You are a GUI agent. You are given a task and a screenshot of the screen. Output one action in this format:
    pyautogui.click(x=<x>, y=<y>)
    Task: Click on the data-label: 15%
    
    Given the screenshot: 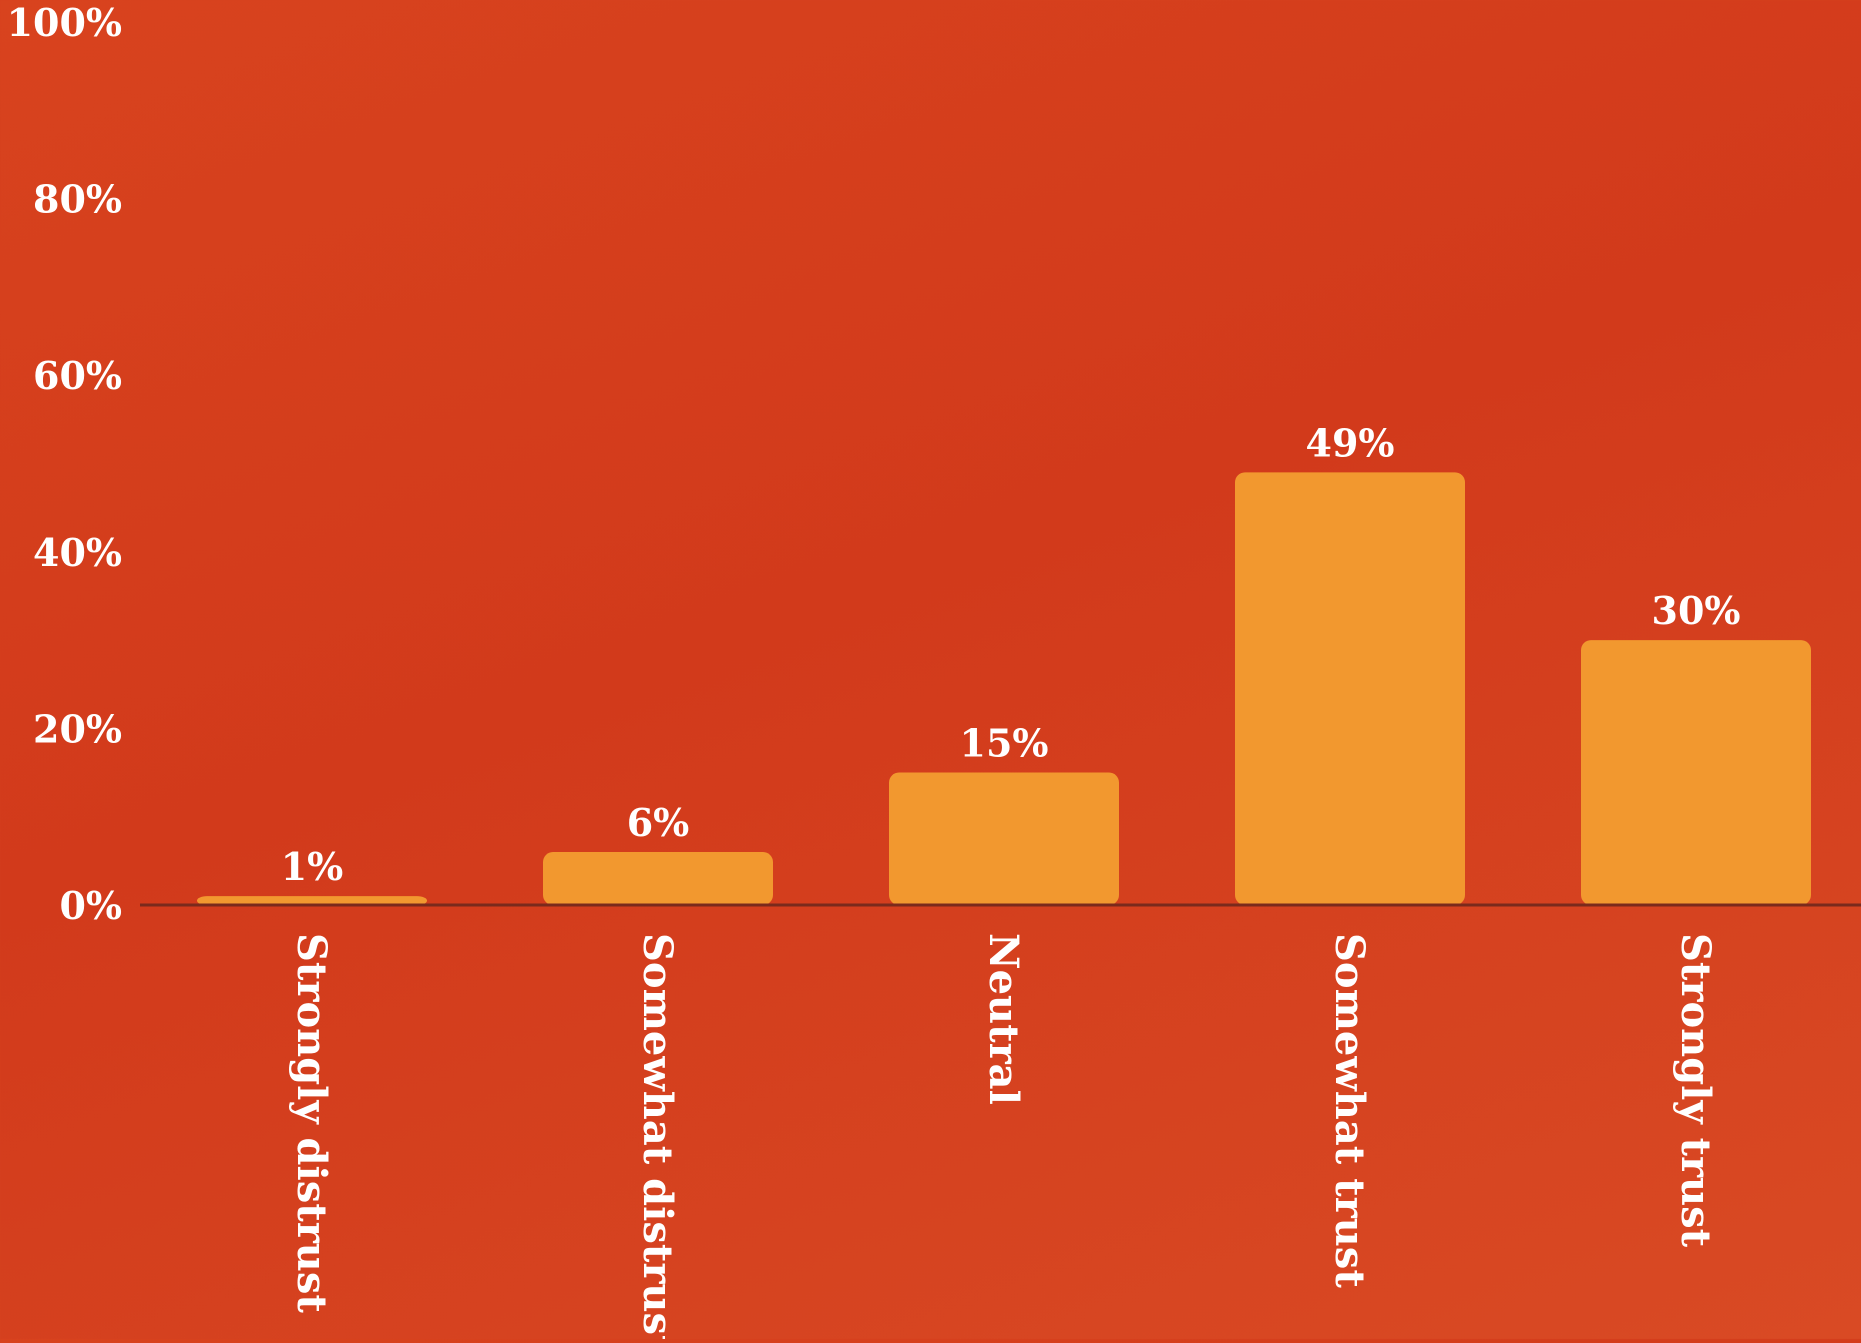 What is the action you would take?
    pyautogui.click(x=1004, y=743)
    